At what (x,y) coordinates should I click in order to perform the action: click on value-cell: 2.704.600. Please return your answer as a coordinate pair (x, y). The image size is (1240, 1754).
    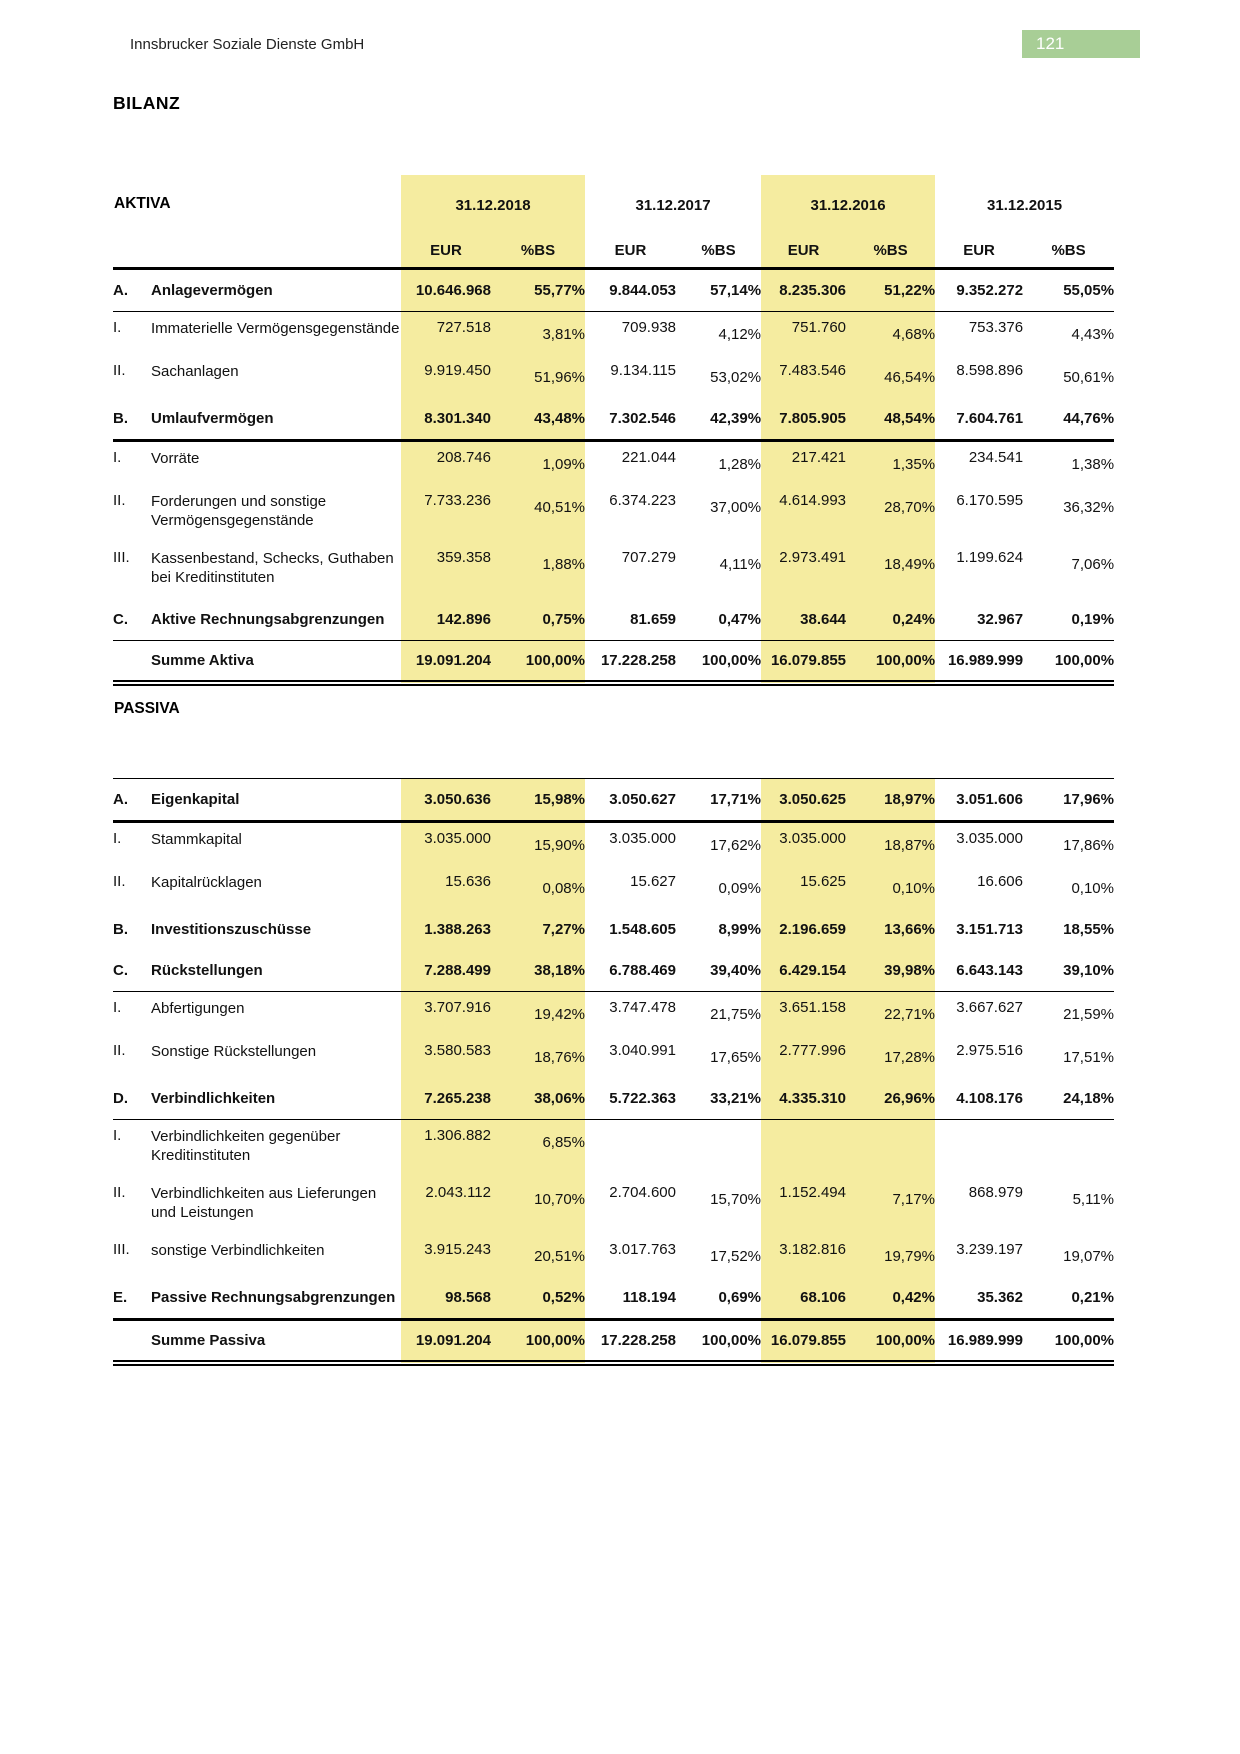
    Looking at the image, I should click on (642, 1192).